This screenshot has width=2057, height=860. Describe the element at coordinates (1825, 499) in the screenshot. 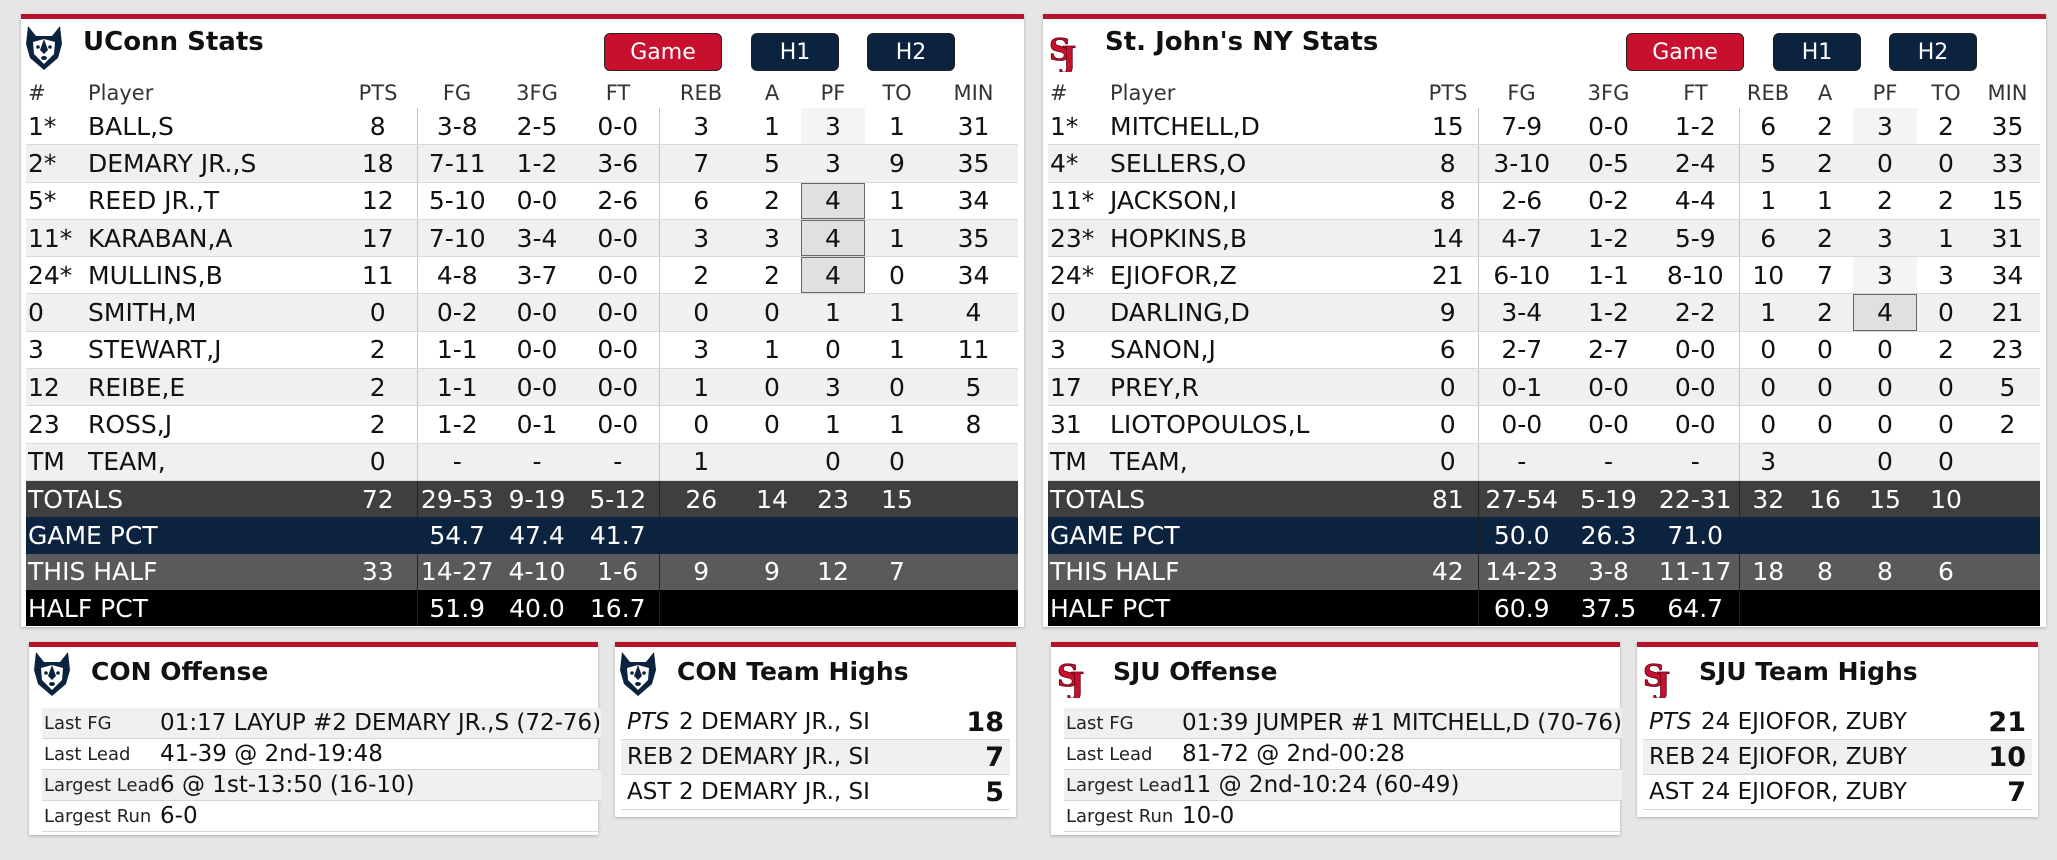

I see `cell-ast: 16` at that location.